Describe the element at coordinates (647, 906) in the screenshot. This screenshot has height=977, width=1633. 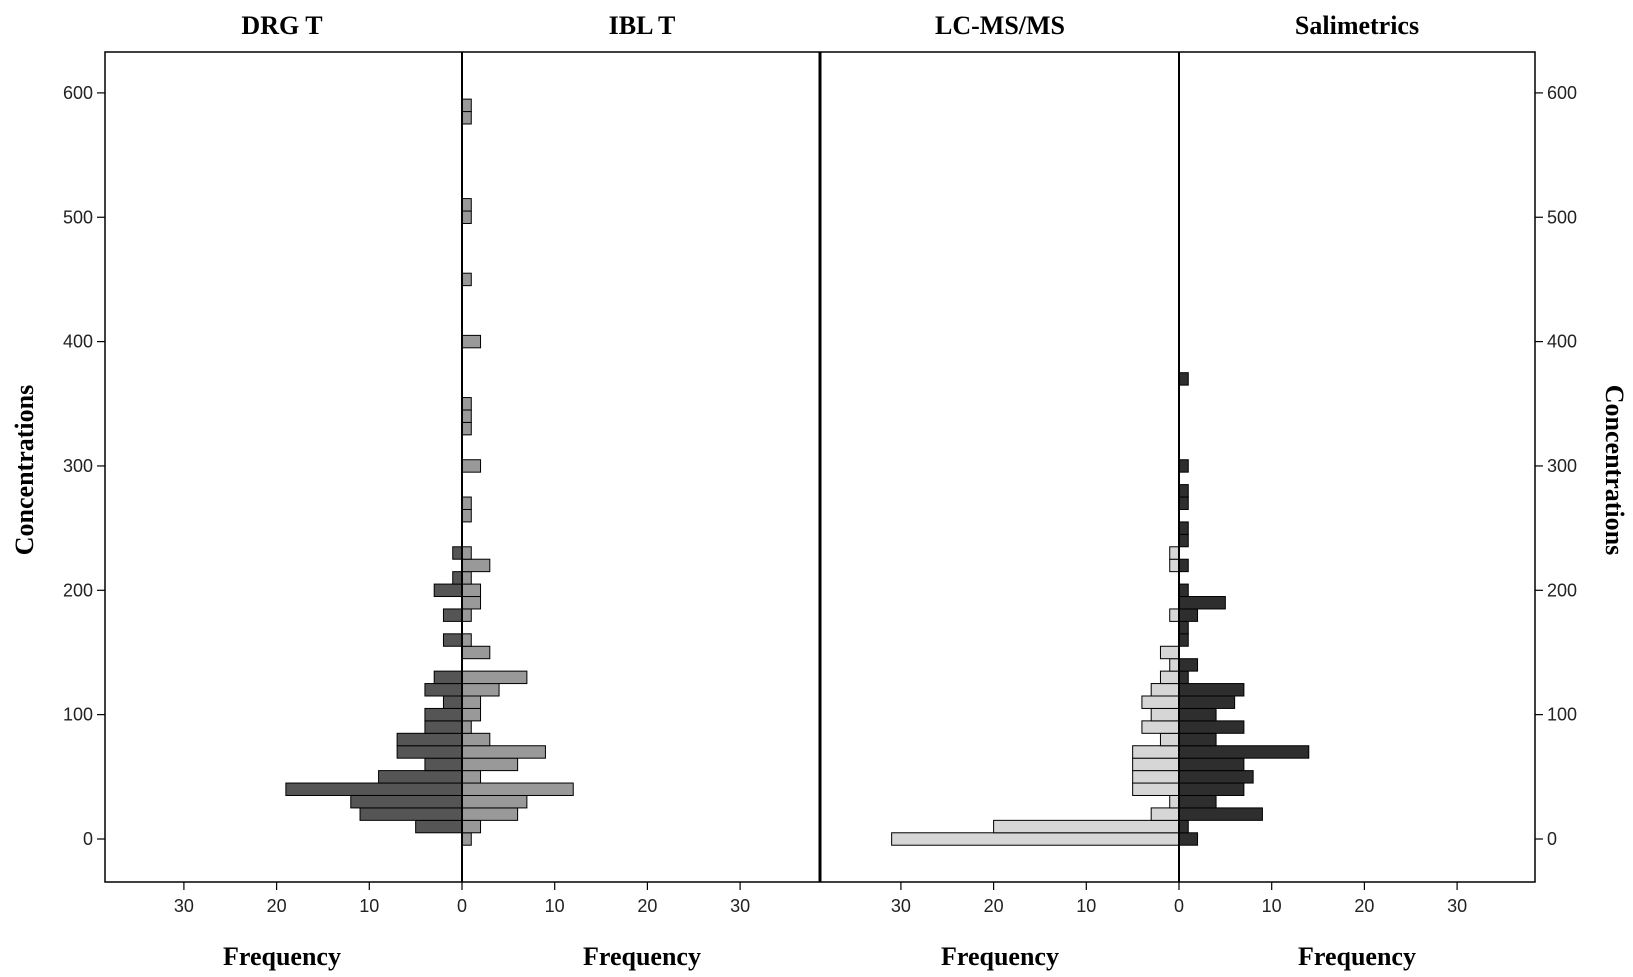
I see `x-tick-label-1-5: 20` at that location.